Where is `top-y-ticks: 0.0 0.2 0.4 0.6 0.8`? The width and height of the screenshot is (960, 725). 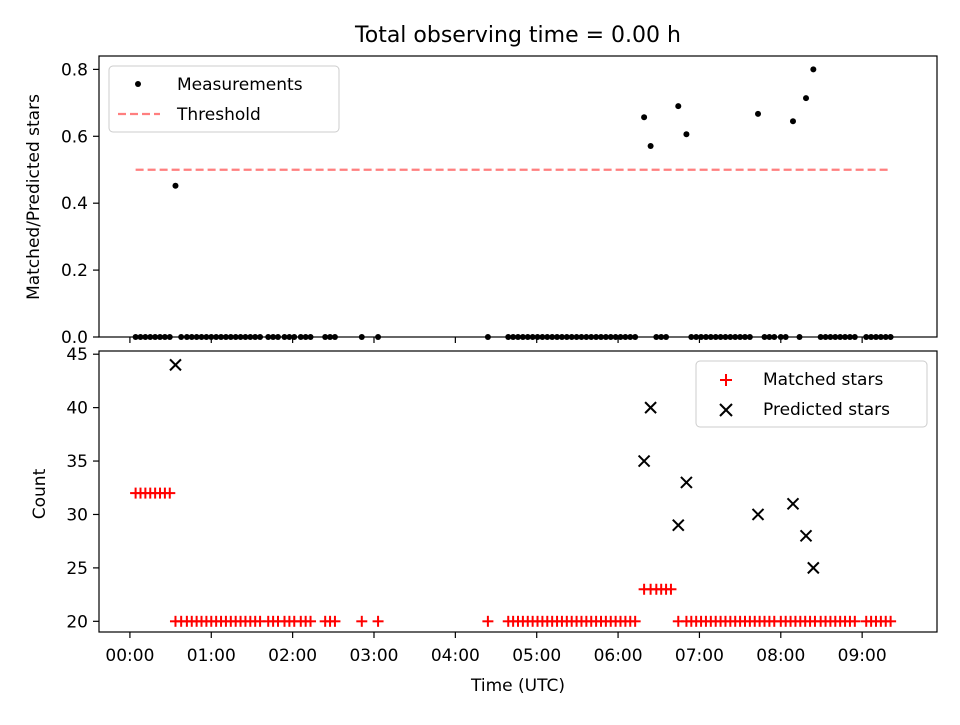
top-y-ticks: 0.0 0.2 0.4 0.6 0.8 is located at coordinates (80, 204).